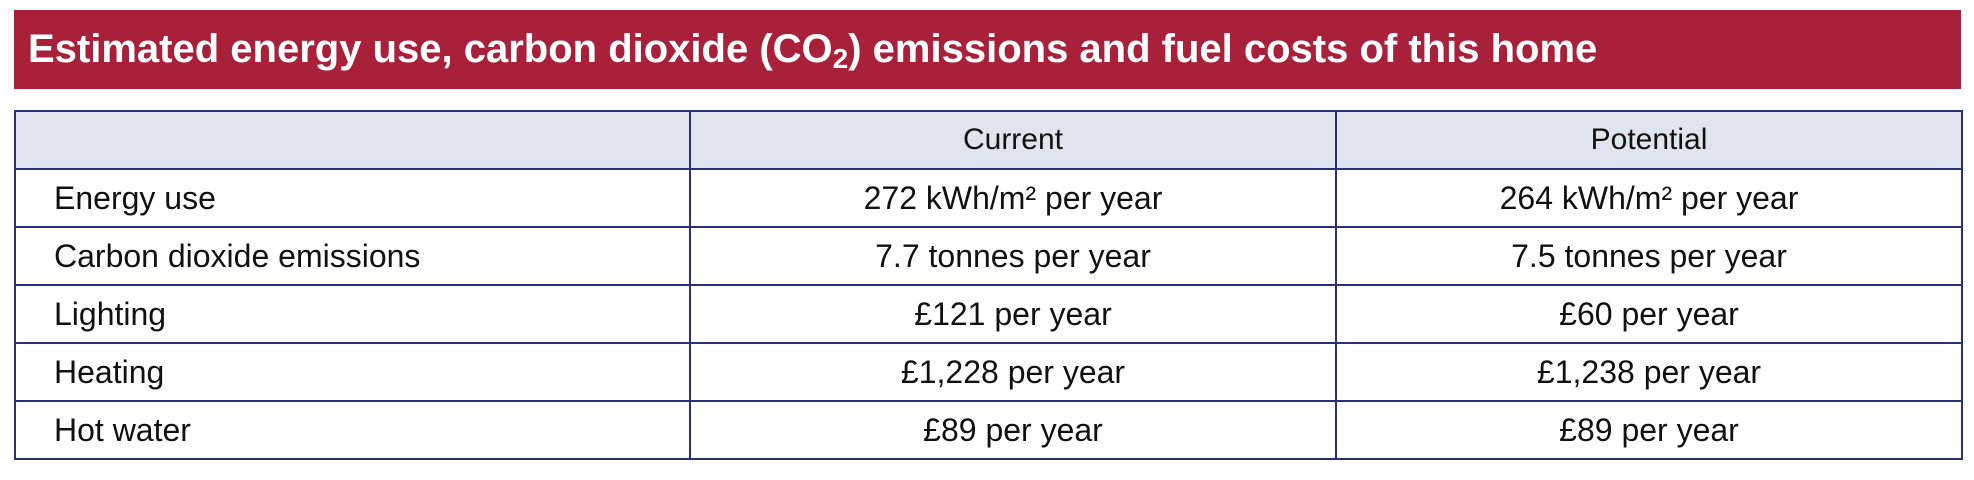 The image size is (1974, 480). Describe the element at coordinates (1013, 314) in the screenshot. I see `current-value: £121 per year` at that location.